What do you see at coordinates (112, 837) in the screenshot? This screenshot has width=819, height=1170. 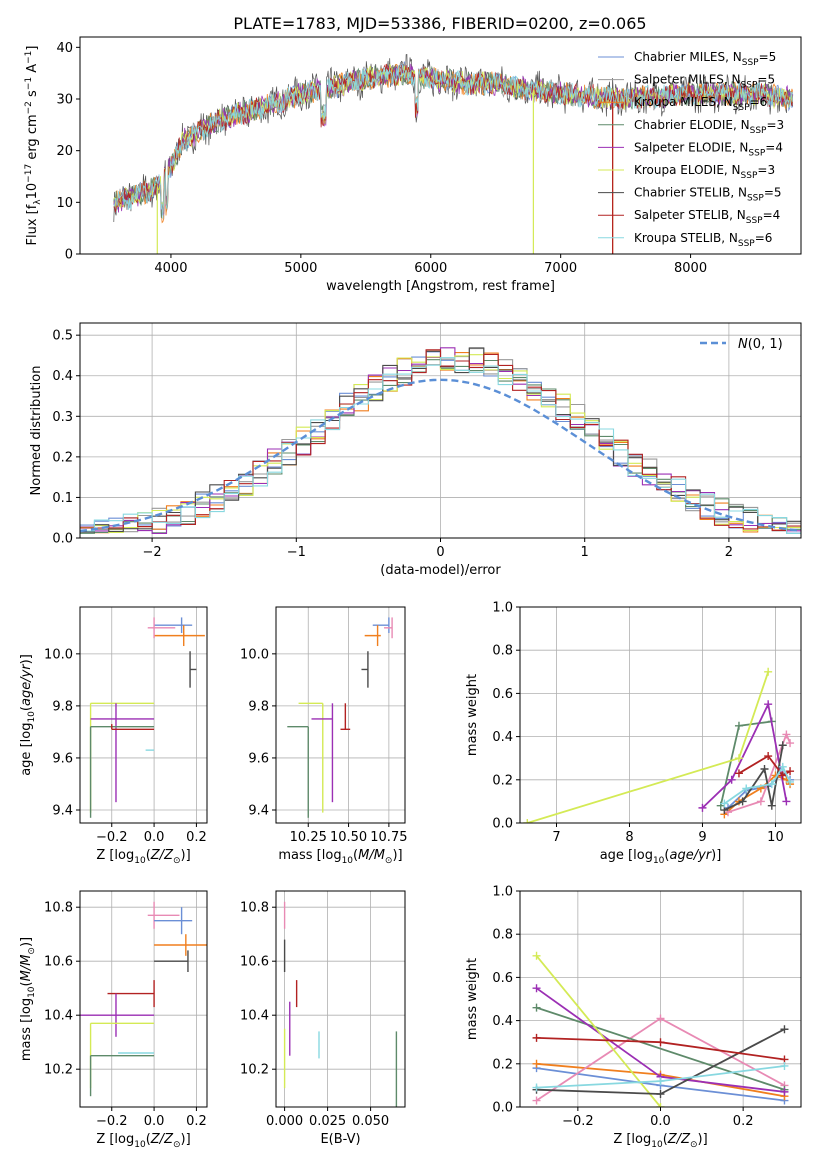 I see `x-tick-label: −0.2` at bounding box center [112, 837].